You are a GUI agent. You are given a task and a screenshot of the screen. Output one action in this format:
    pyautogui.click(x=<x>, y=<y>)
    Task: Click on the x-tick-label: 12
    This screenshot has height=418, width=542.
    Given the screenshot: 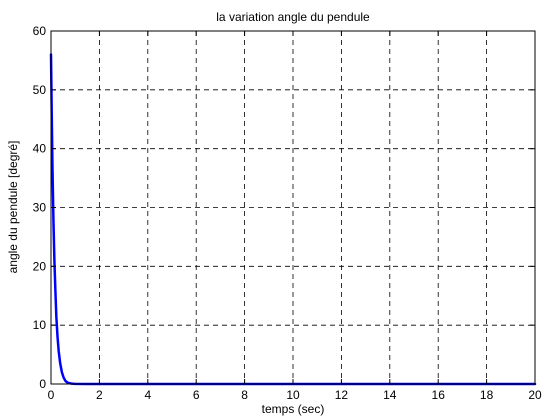 What is the action you would take?
    pyautogui.click(x=342, y=395)
    